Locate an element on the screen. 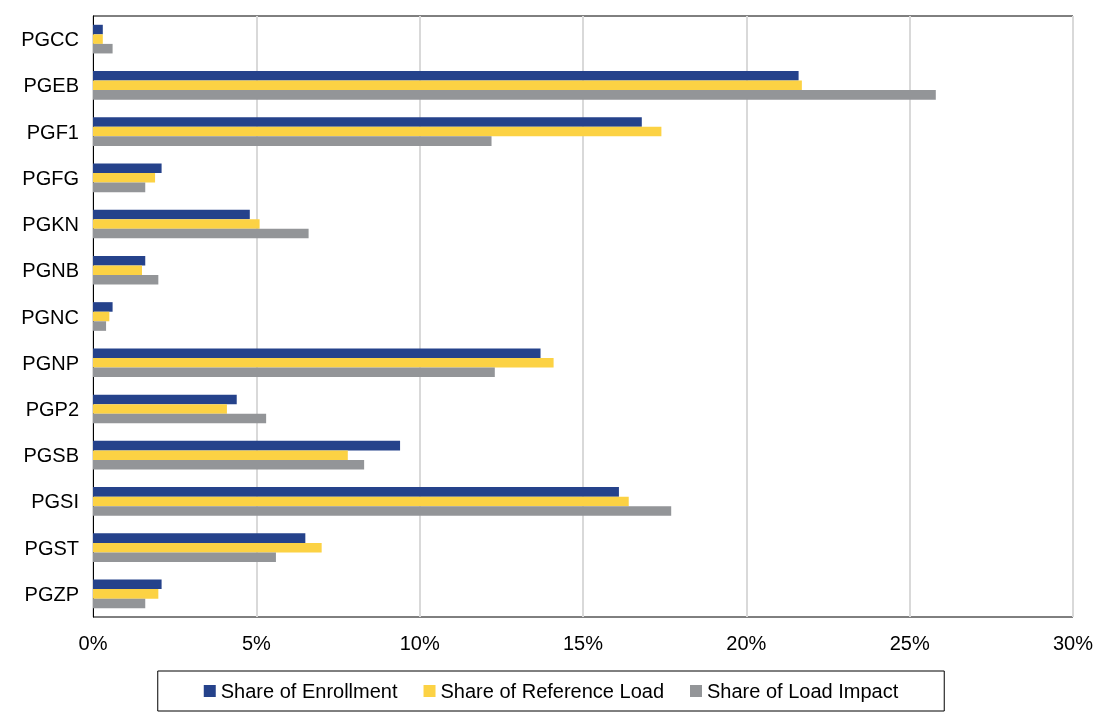  x-tick-label: 5% is located at coordinates (256, 643).